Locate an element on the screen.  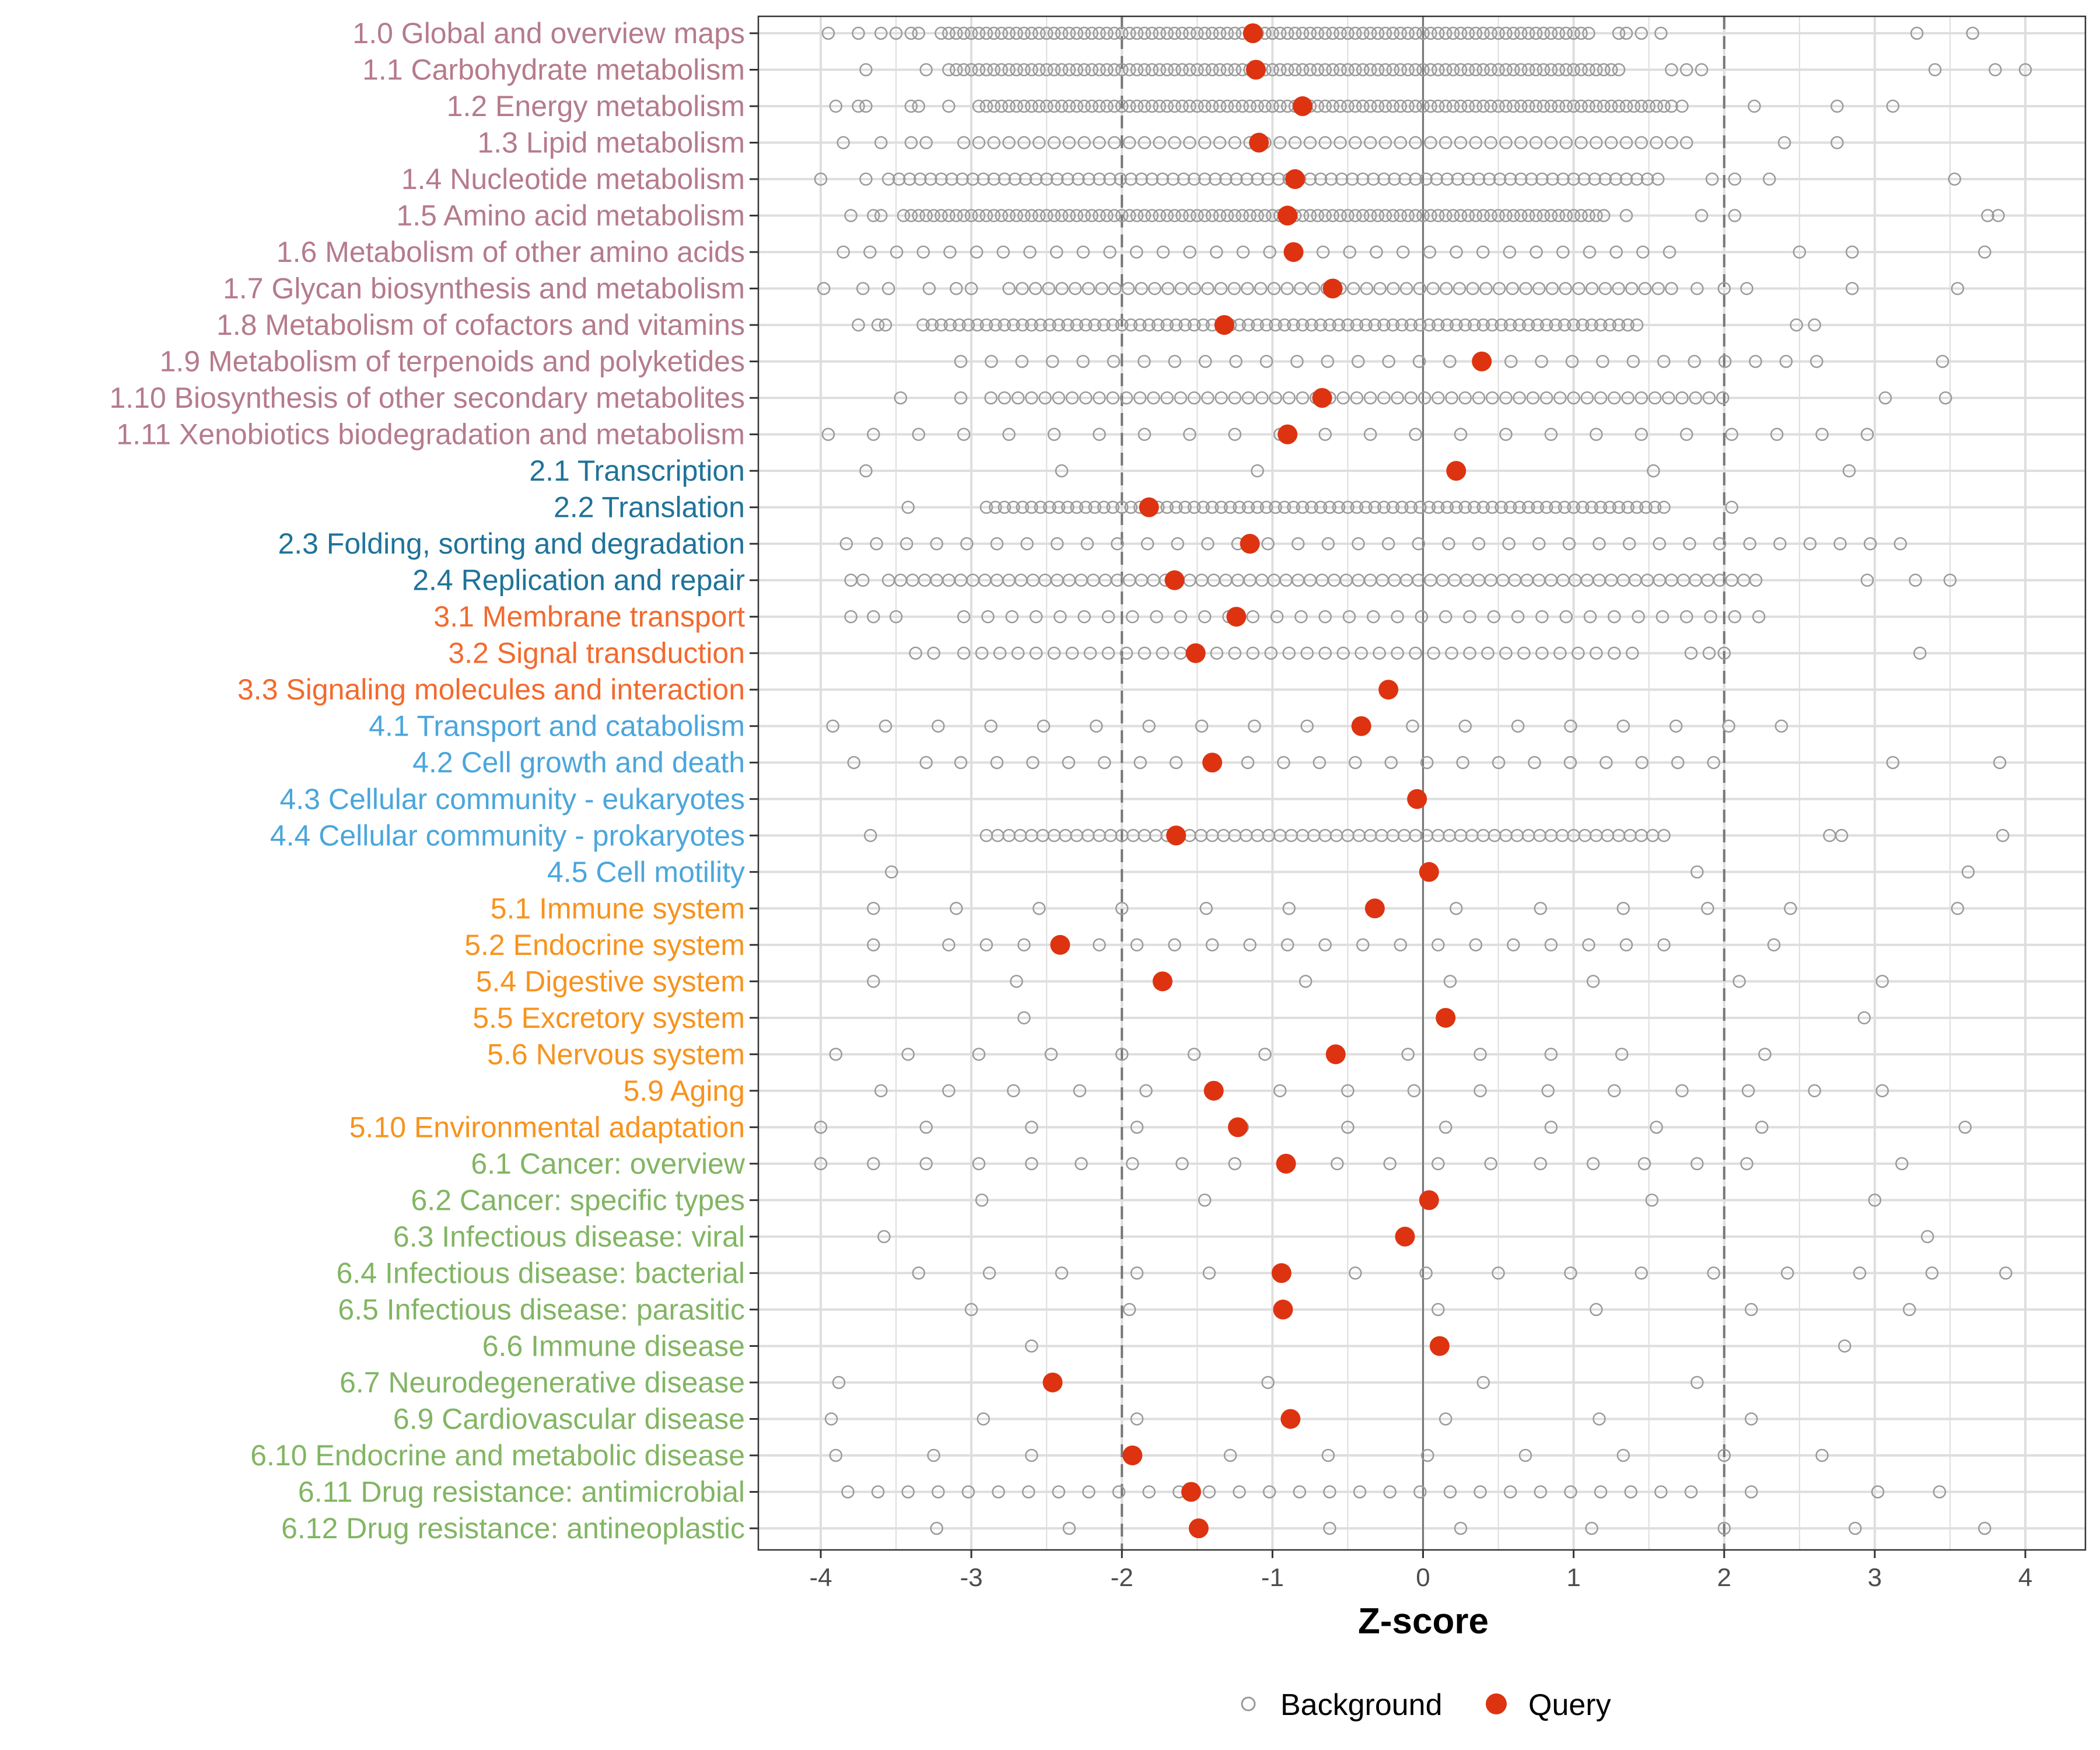
category-label: 5.10 Environmental adaptation is located at coordinates (547, 1127).